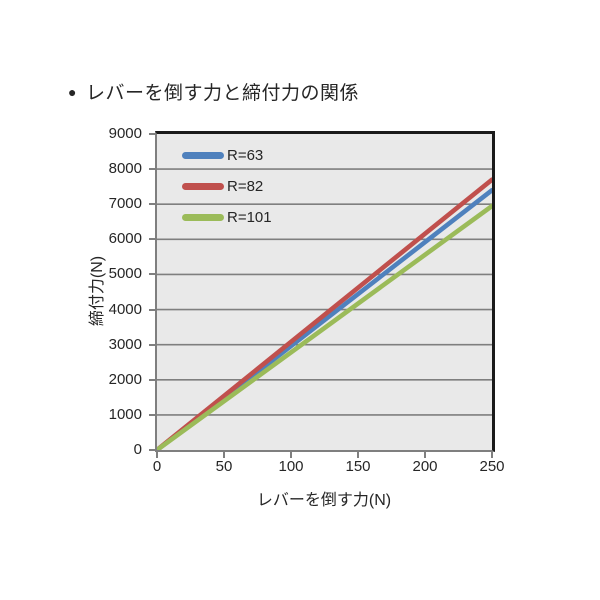  I want to click on legend-item: R=63, so click(227, 155).